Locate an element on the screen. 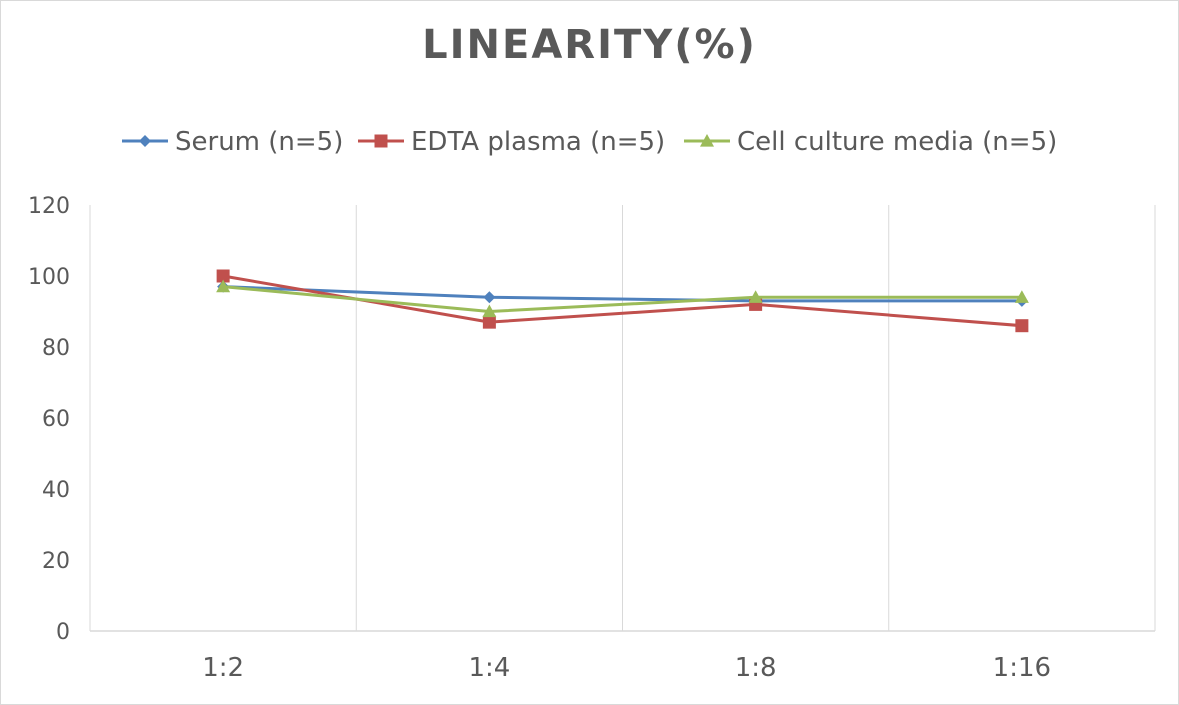 This screenshot has width=1179, height=705. chart-title: LINEARITY(%) is located at coordinates (589, 45).